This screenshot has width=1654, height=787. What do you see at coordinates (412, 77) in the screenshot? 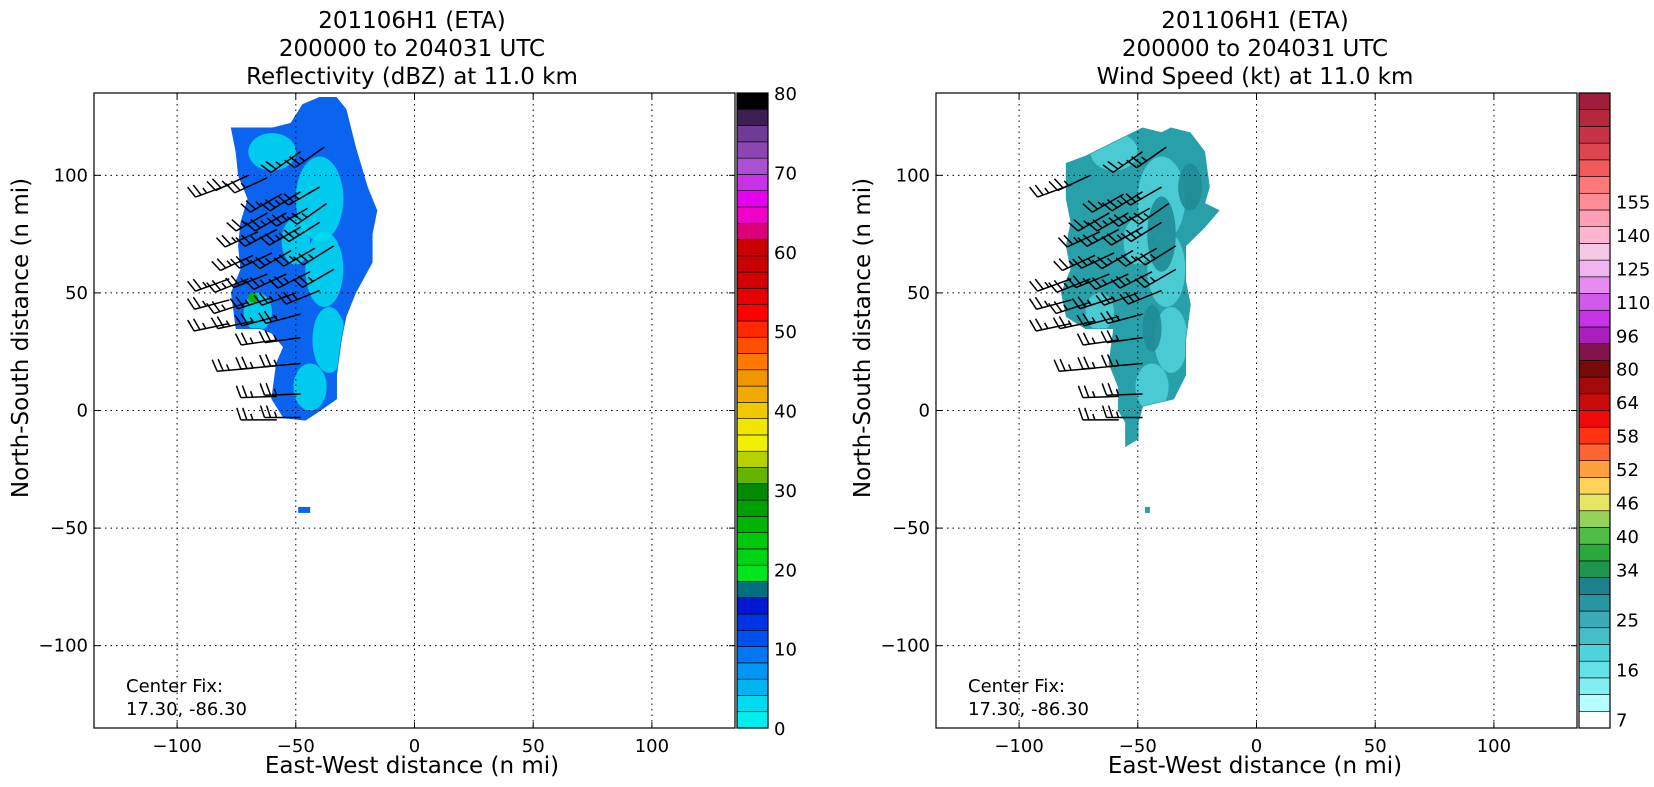
I see `title-line-3: Reflectivity (dBZ) at 11.0 km` at bounding box center [412, 77].